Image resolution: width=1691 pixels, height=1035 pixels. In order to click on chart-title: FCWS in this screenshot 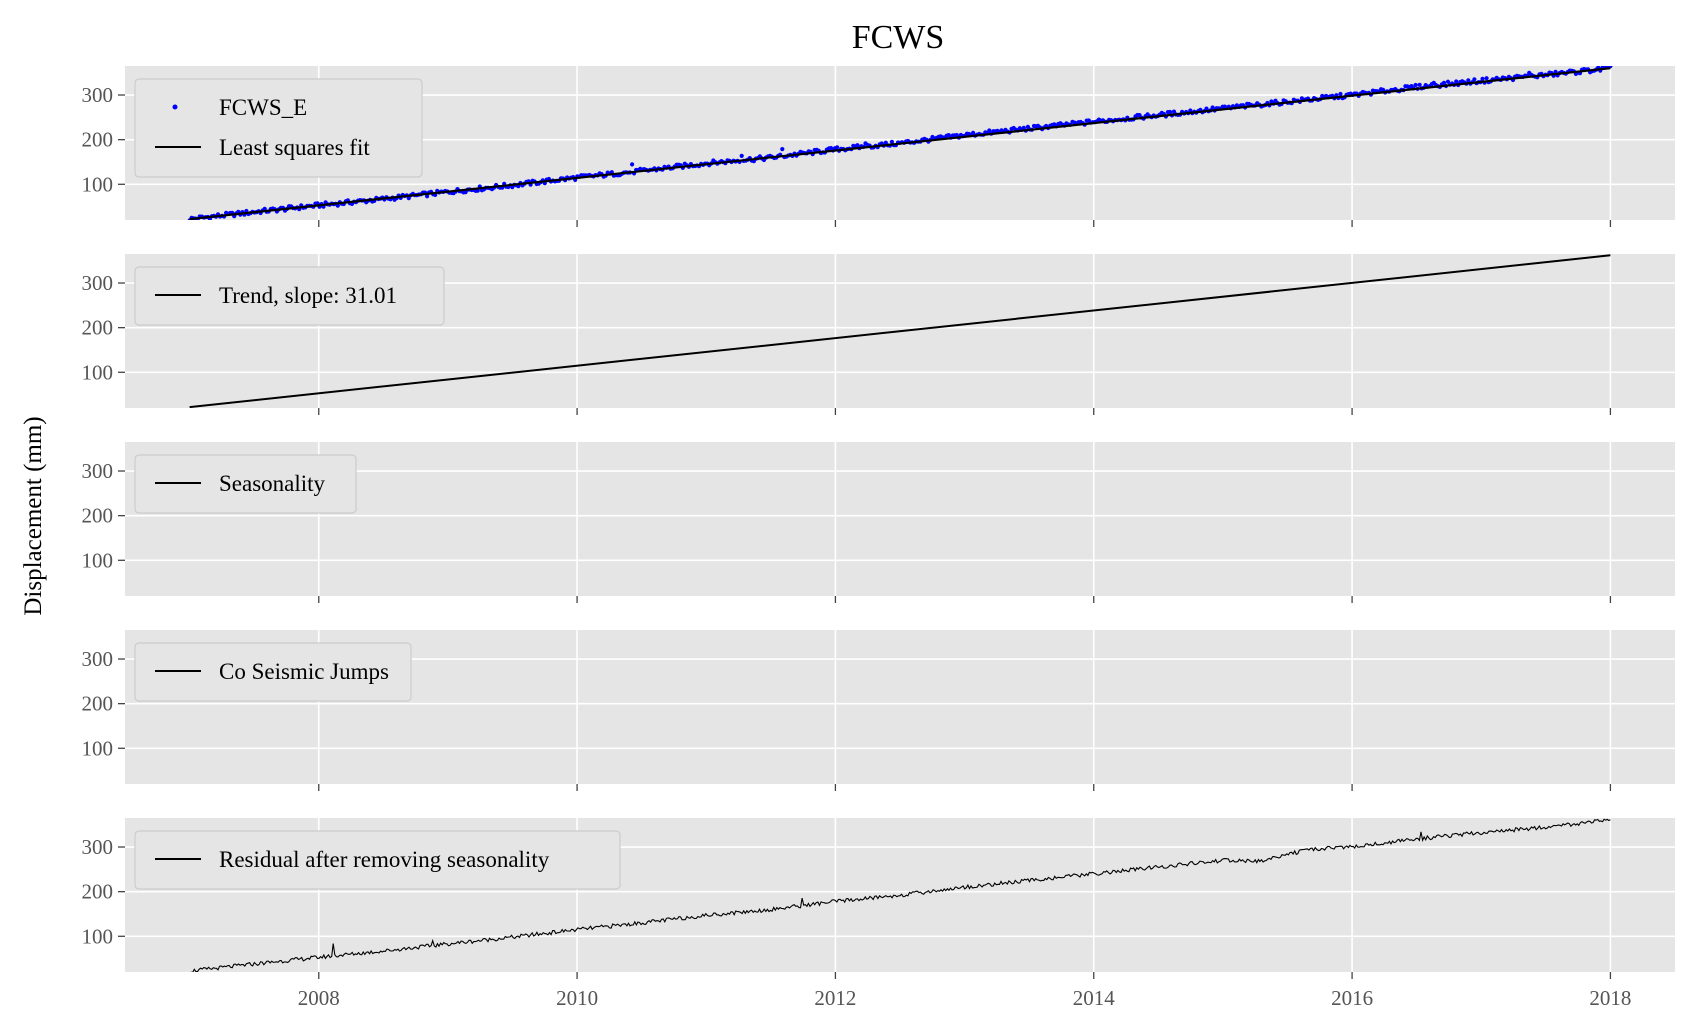, I will do `click(898, 37)`.